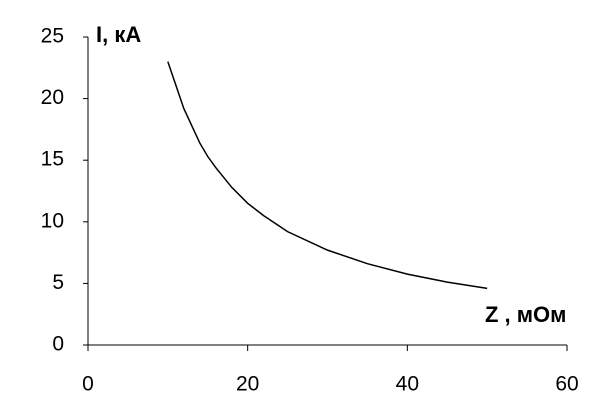 The image size is (615, 419). What do you see at coordinates (58, 344) in the screenshot?
I see `y-tick-label: 0` at bounding box center [58, 344].